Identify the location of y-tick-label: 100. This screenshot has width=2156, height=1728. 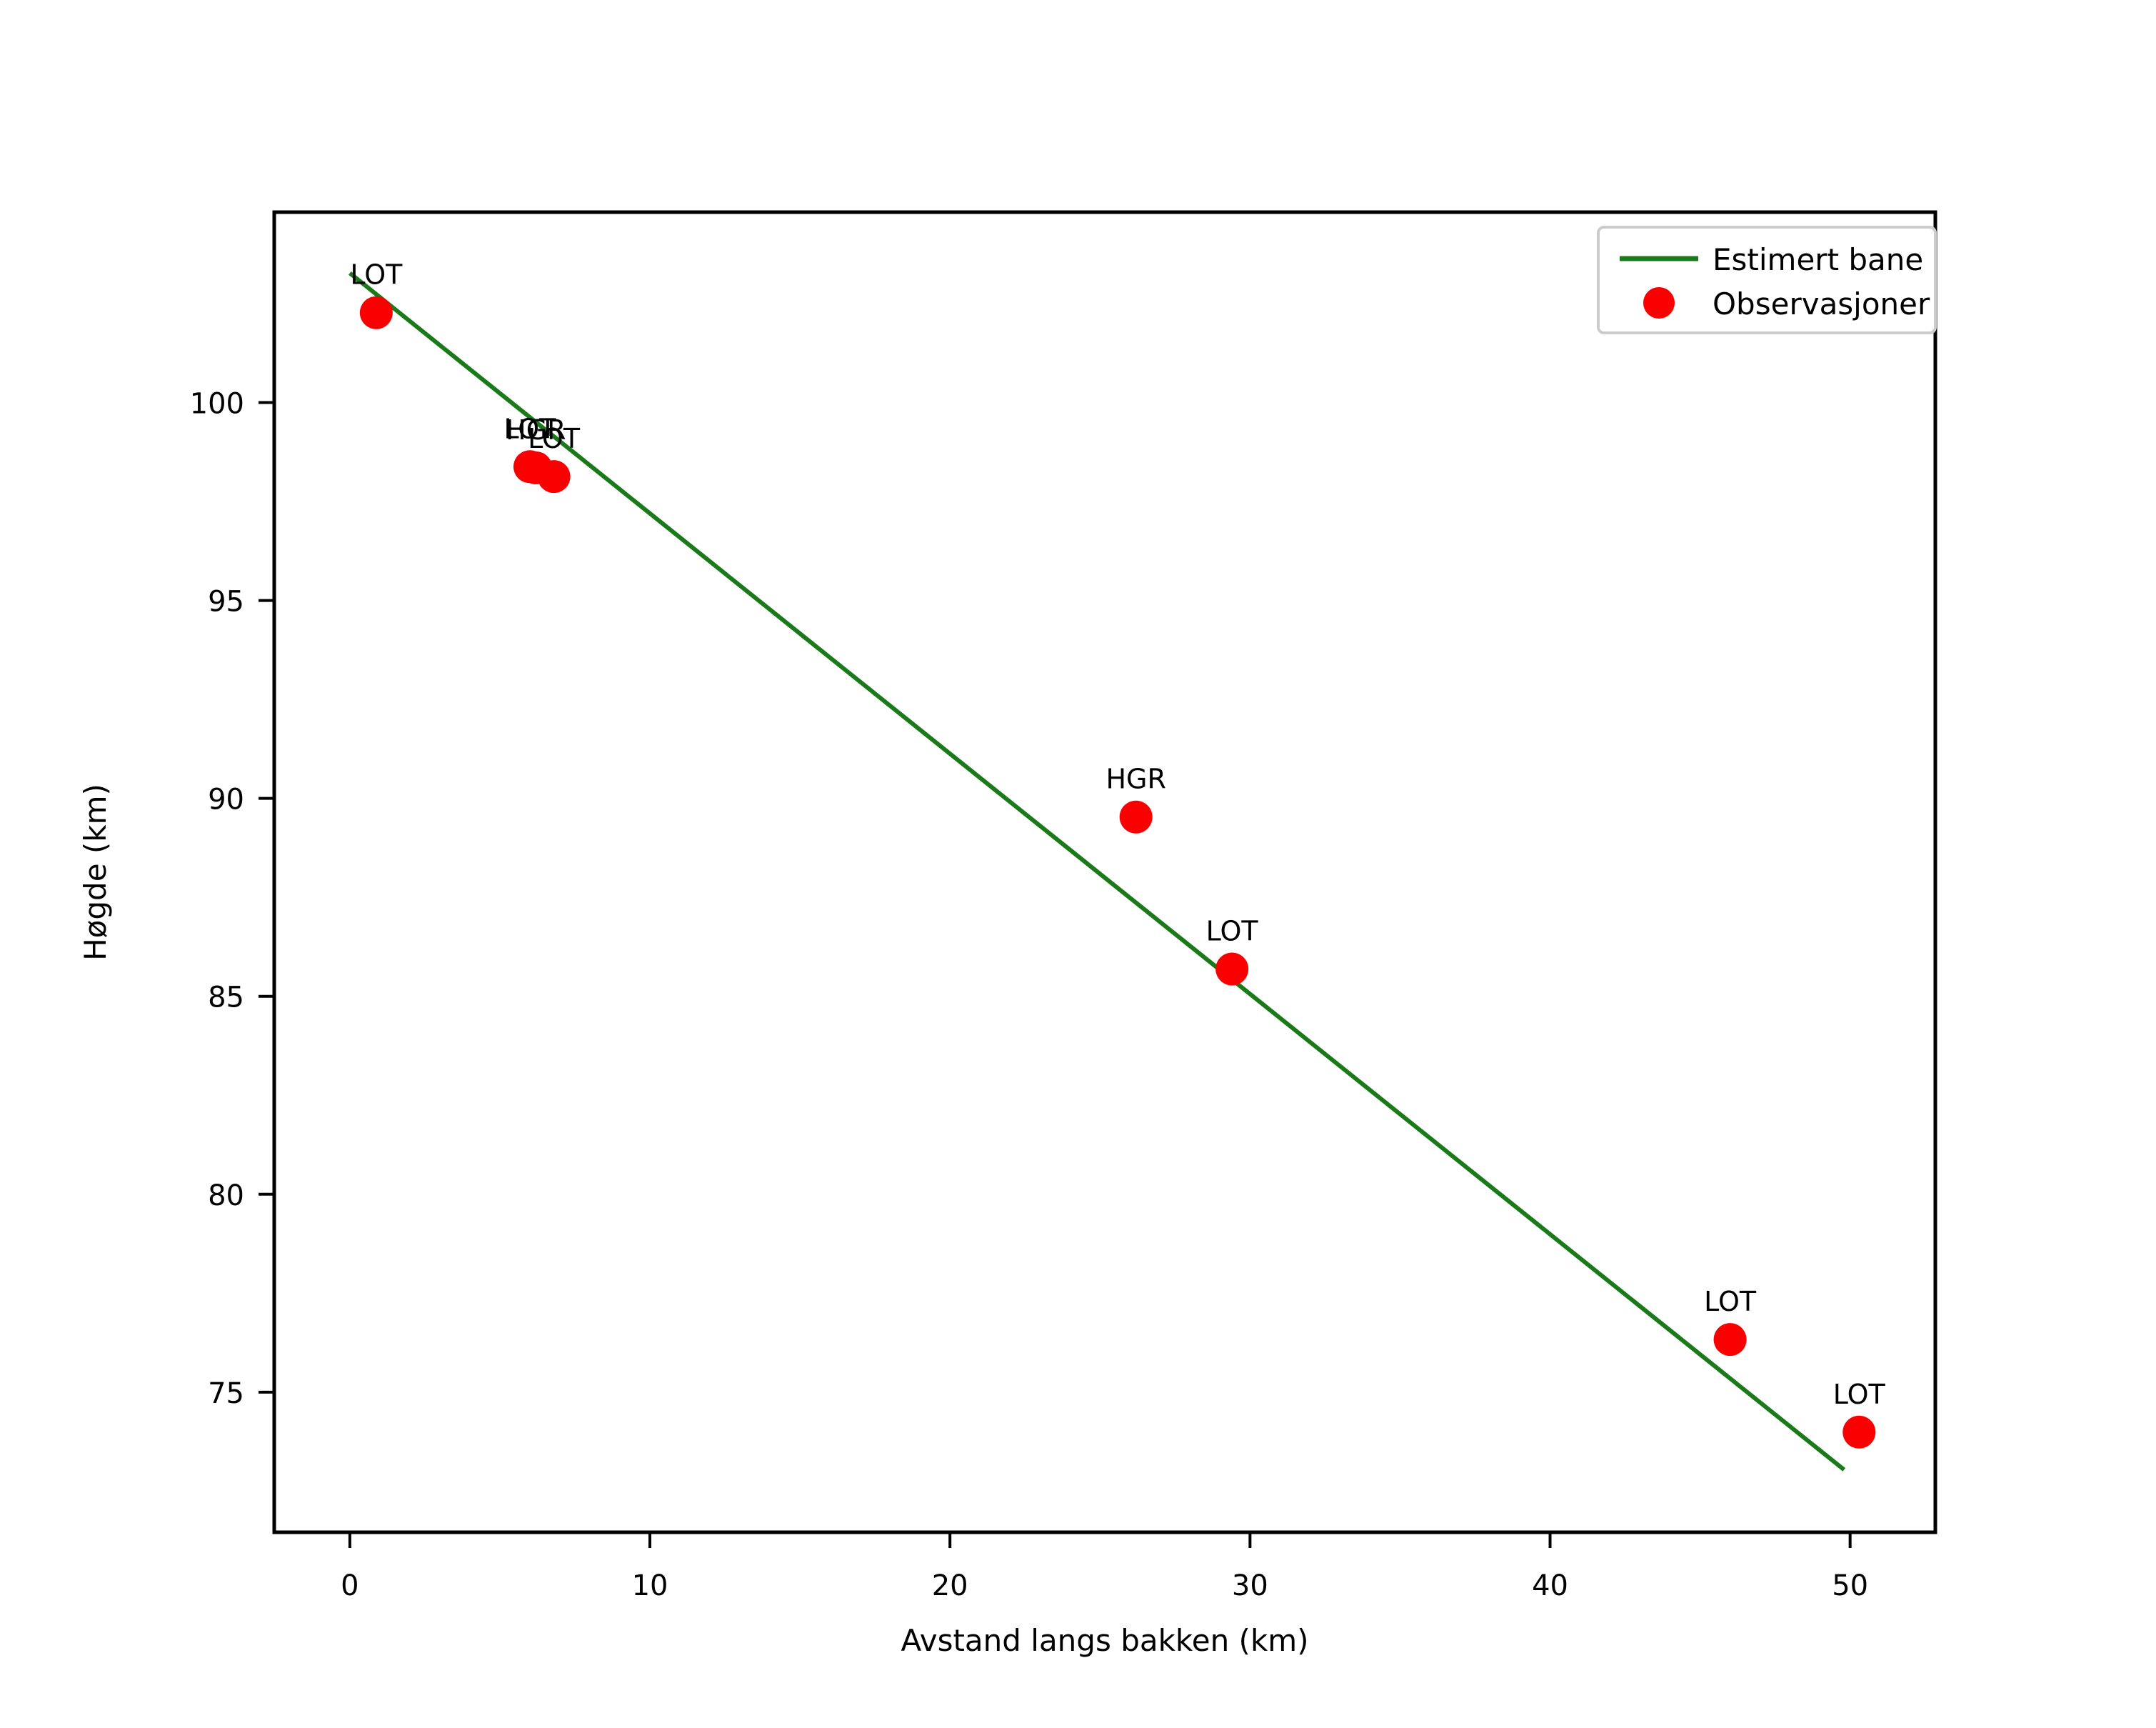
(217, 405).